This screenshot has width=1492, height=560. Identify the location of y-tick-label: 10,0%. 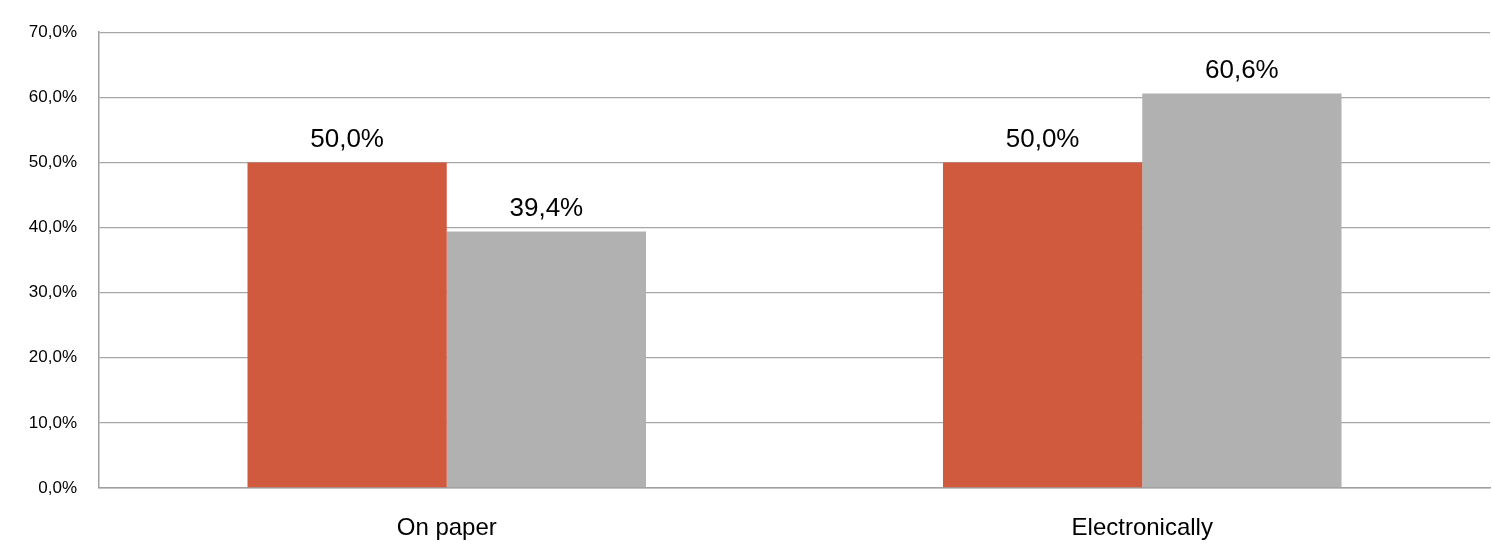
(52, 422).